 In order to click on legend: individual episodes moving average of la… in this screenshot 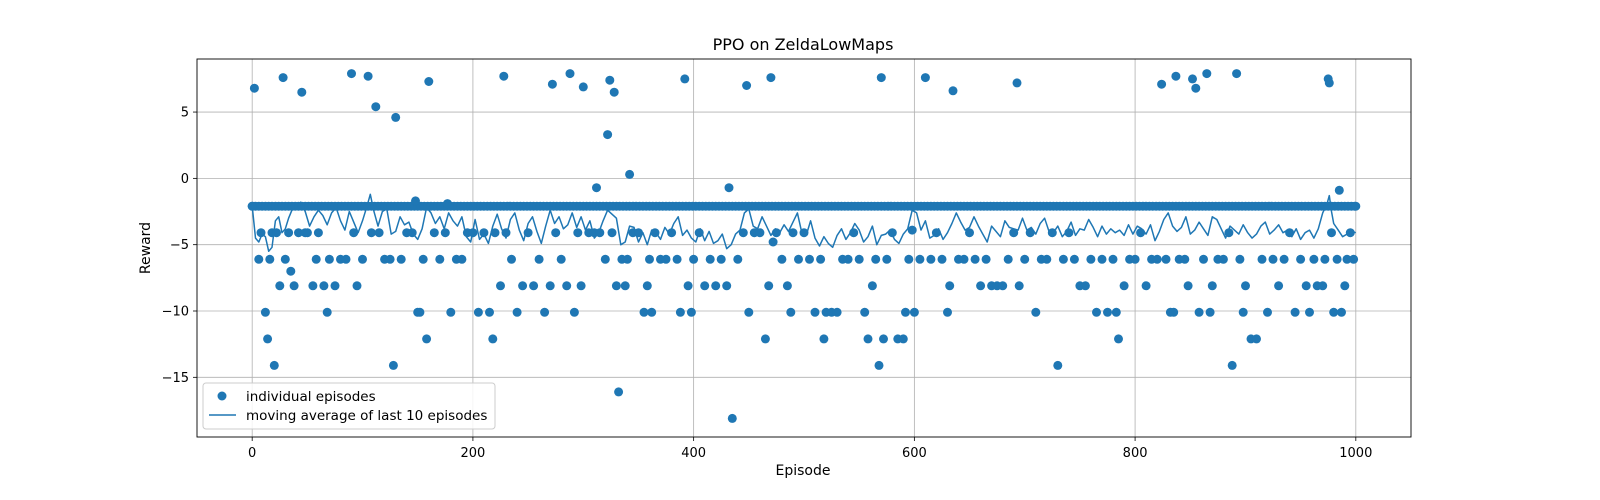, I will do `click(349, 406)`.